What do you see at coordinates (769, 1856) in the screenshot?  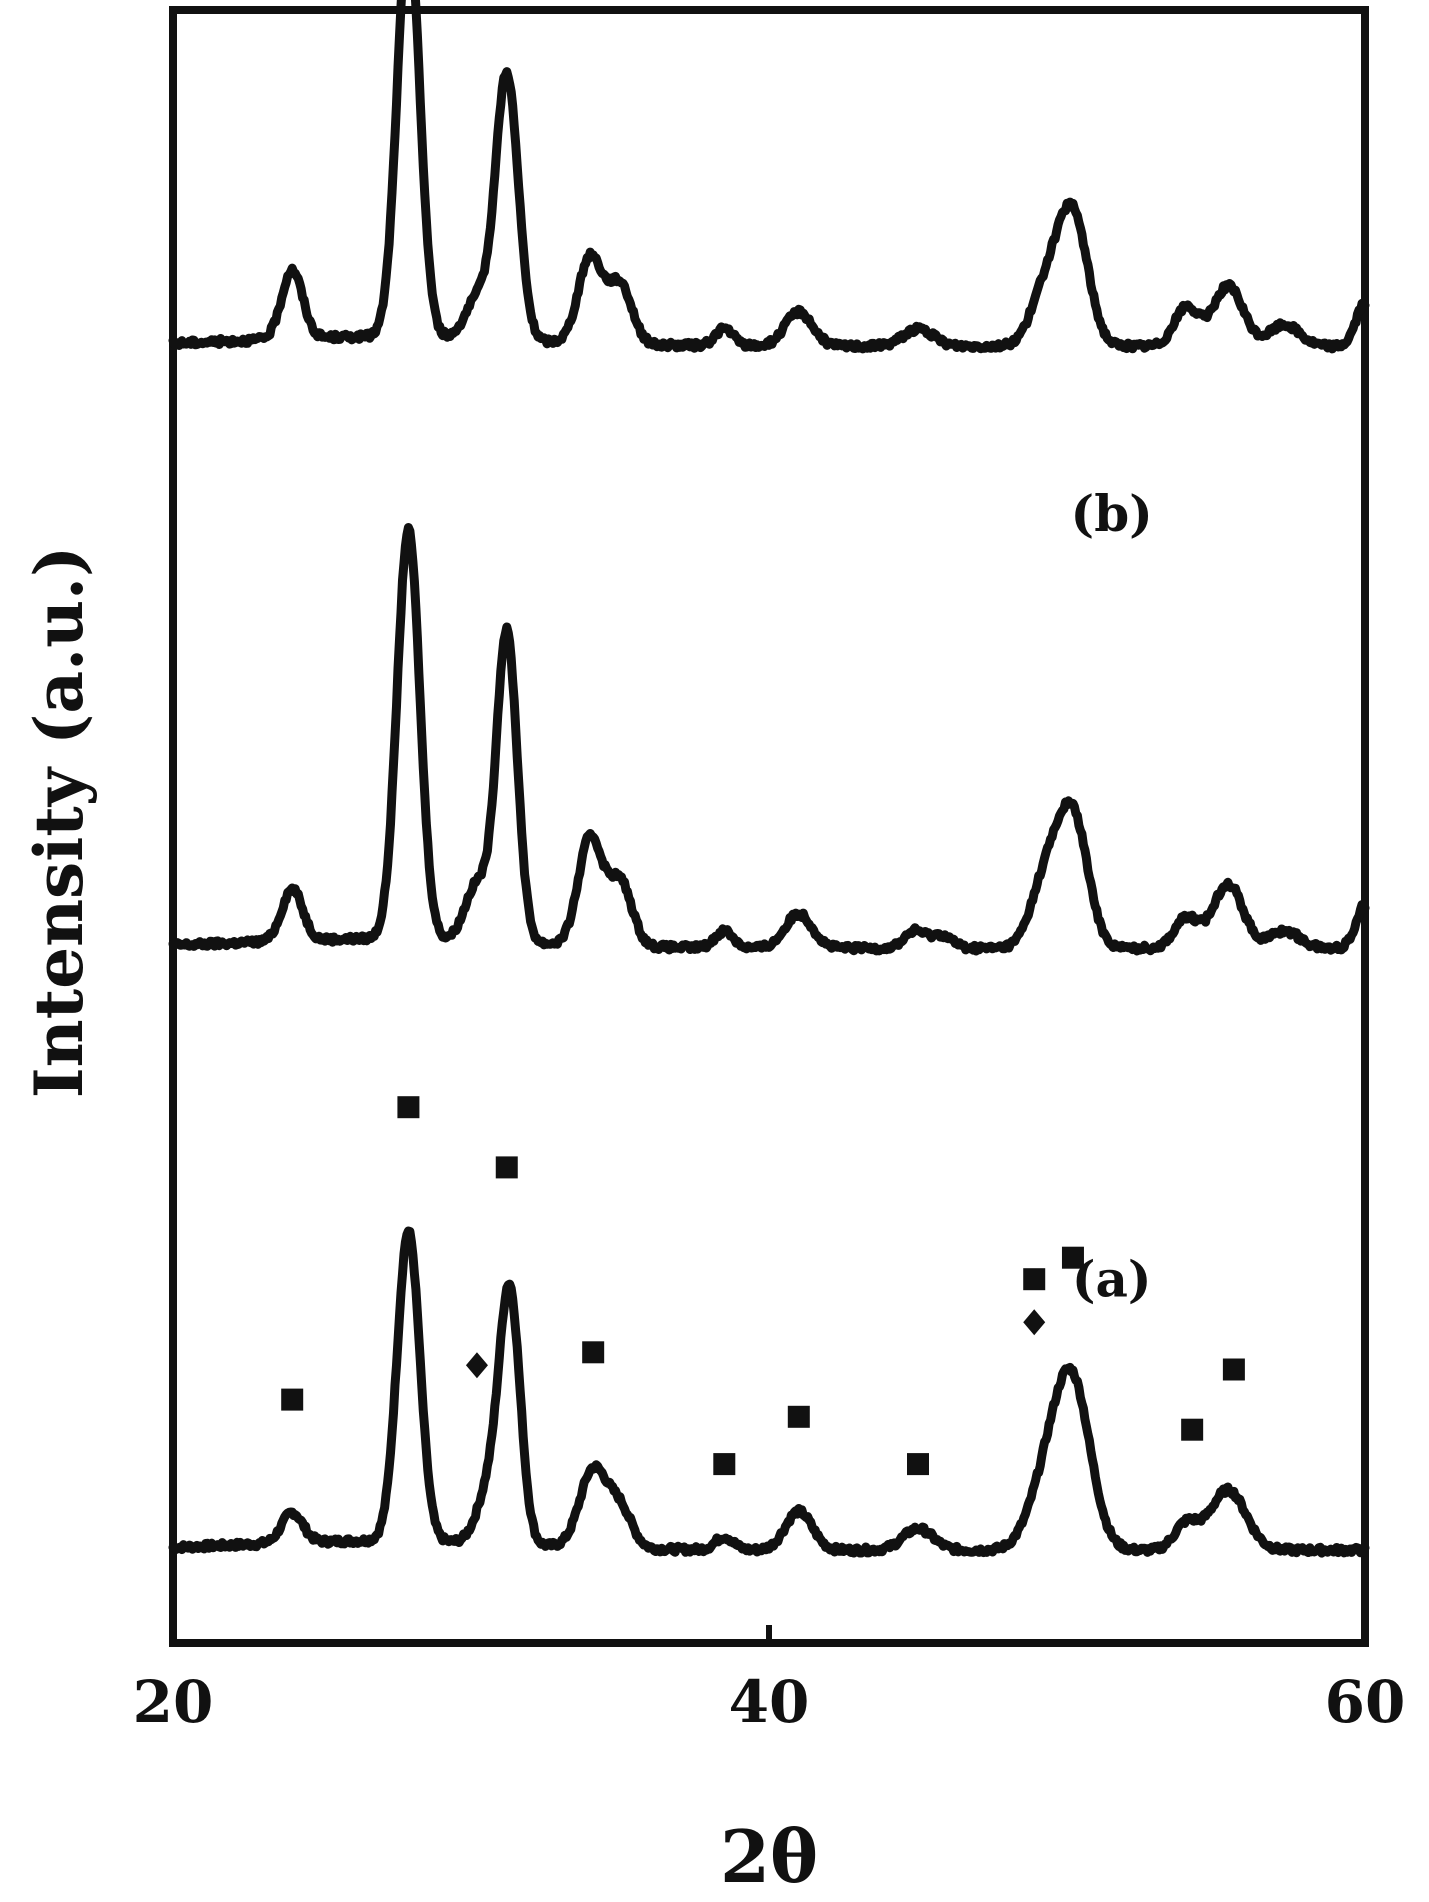 I see `x-axis-title: 2θ` at bounding box center [769, 1856].